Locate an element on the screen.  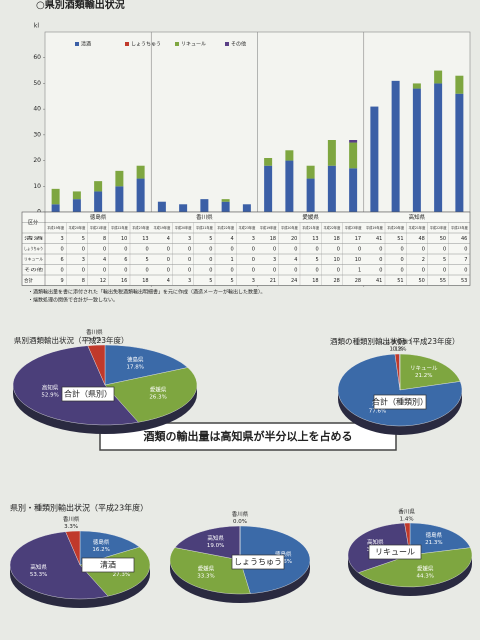
pie-center-box is located at coordinates (400, 402).